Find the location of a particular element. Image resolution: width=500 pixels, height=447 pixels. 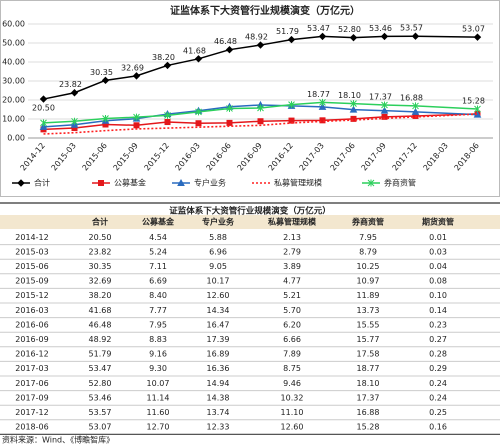

table-cell: 2.79 is located at coordinates (292, 251).